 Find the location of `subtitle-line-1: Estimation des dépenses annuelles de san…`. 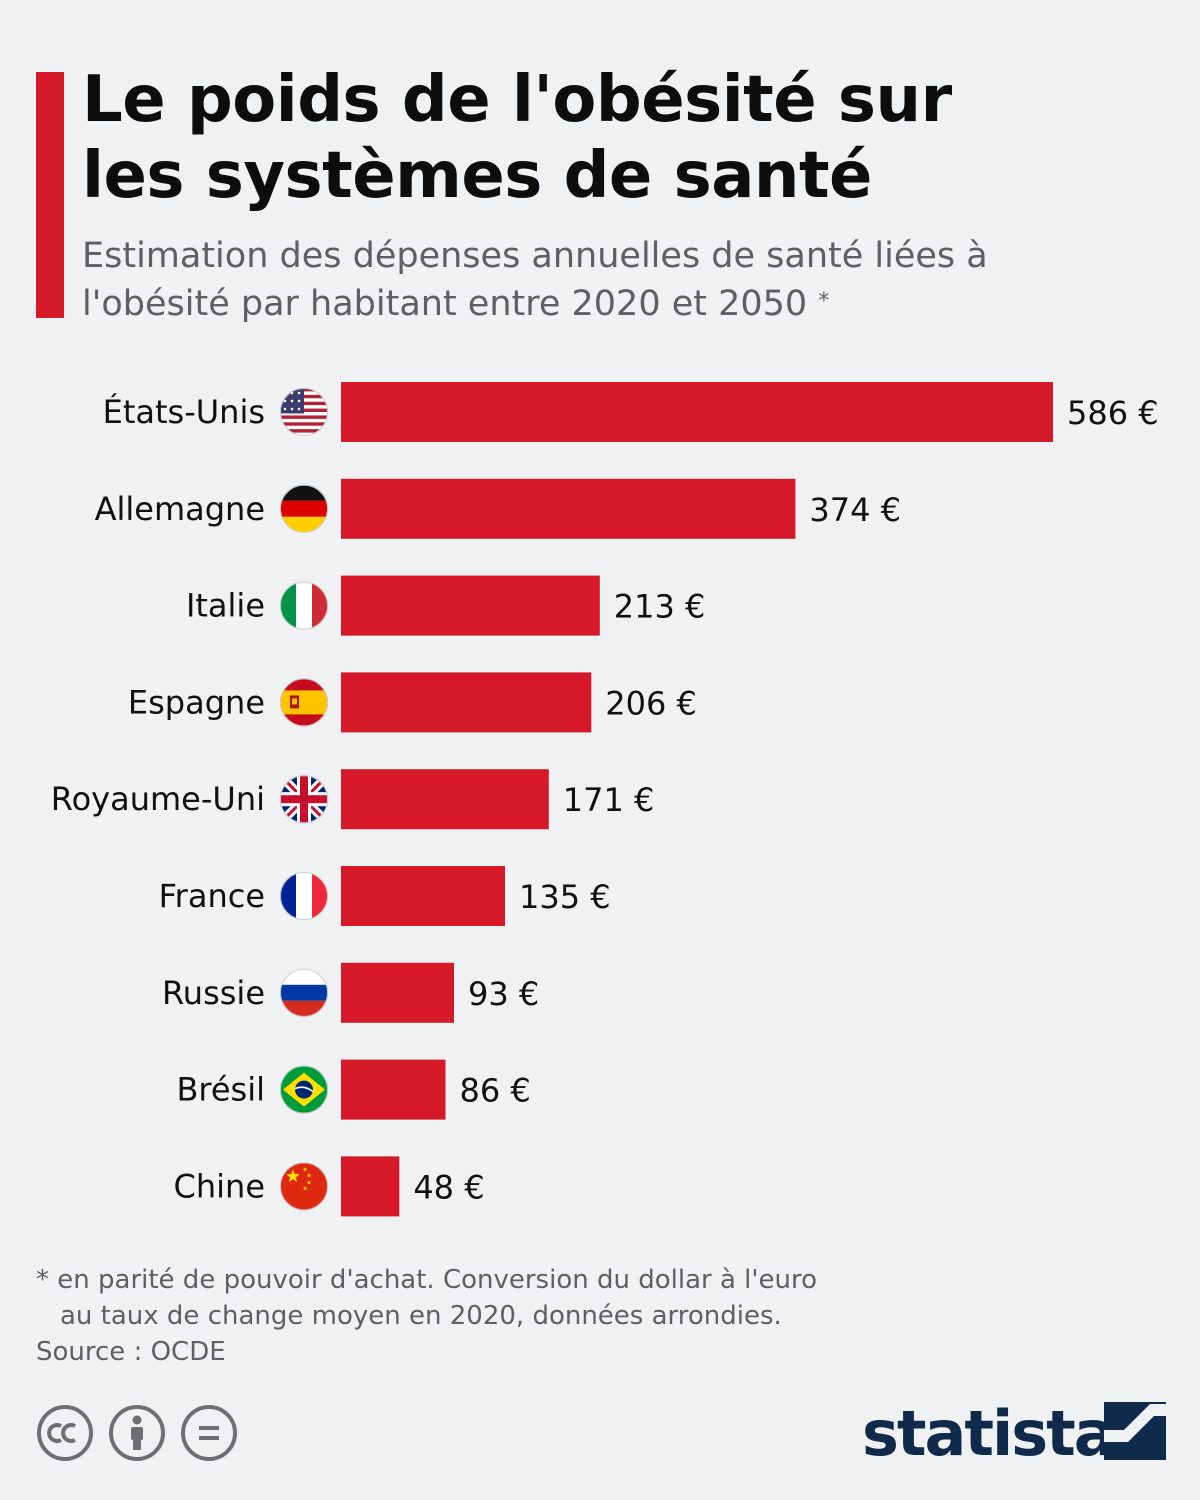

subtitle-line-1: Estimation des dépenses annuelles de san… is located at coordinates (535, 256).